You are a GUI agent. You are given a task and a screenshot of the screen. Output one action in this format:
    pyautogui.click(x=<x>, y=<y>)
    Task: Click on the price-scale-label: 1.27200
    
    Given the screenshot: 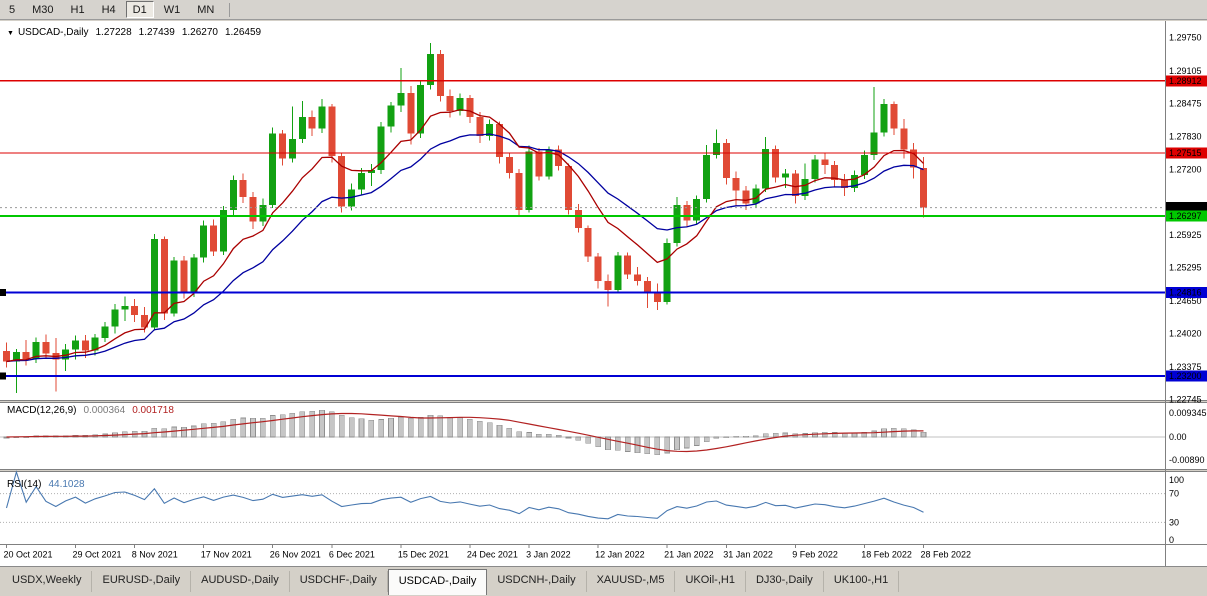 What is the action you would take?
    pyautogui.click(x=1185, y=169)
    